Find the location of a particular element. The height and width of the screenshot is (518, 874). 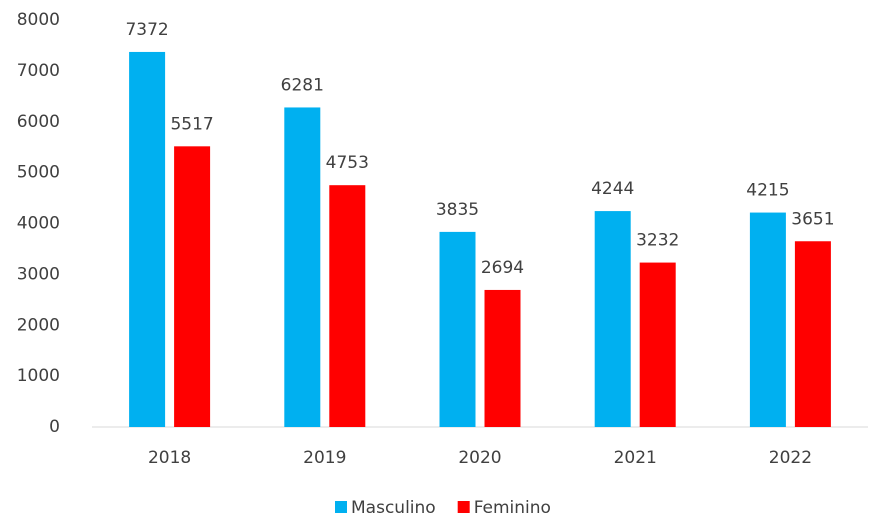

data-label: 3651 is located at coordinates (812, 219).